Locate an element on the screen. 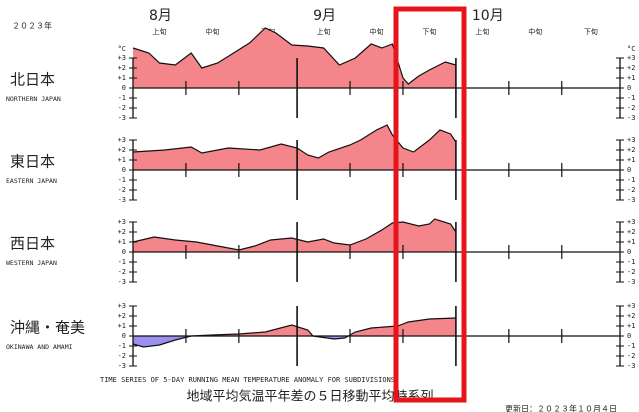  area-negative is located at coordinates (294, 341).